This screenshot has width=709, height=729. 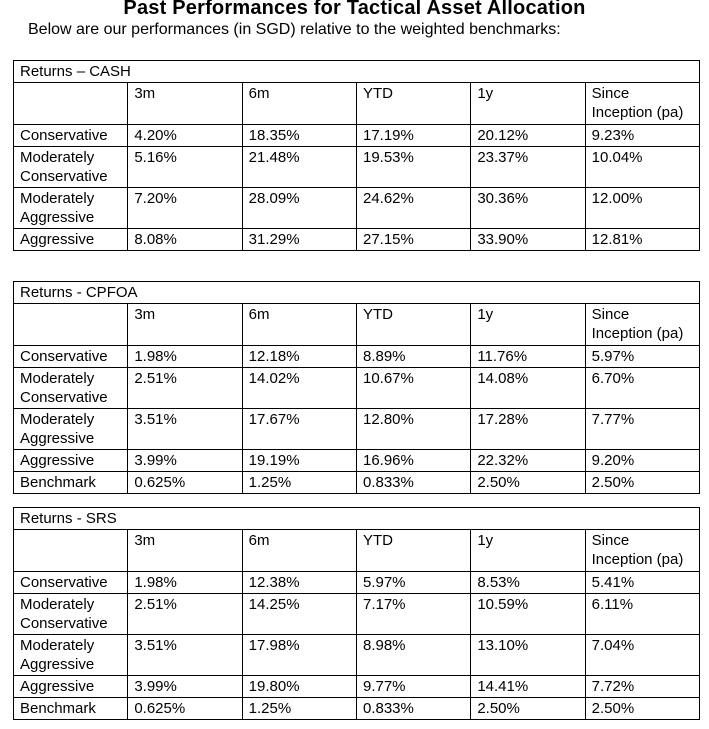 What do you see at coordinates (185, 239) in the screenshot?
I see `value-cell: 8.08%` at bounding box center [185, 239].